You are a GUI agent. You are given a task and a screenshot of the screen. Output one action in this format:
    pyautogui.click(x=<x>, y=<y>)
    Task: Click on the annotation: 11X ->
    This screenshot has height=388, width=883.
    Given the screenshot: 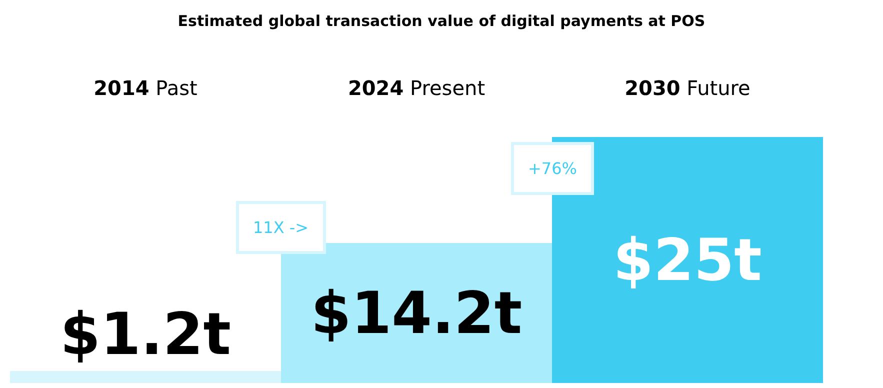 What is the action you would take?
    pyautogui.click(x=281, y=227)
    